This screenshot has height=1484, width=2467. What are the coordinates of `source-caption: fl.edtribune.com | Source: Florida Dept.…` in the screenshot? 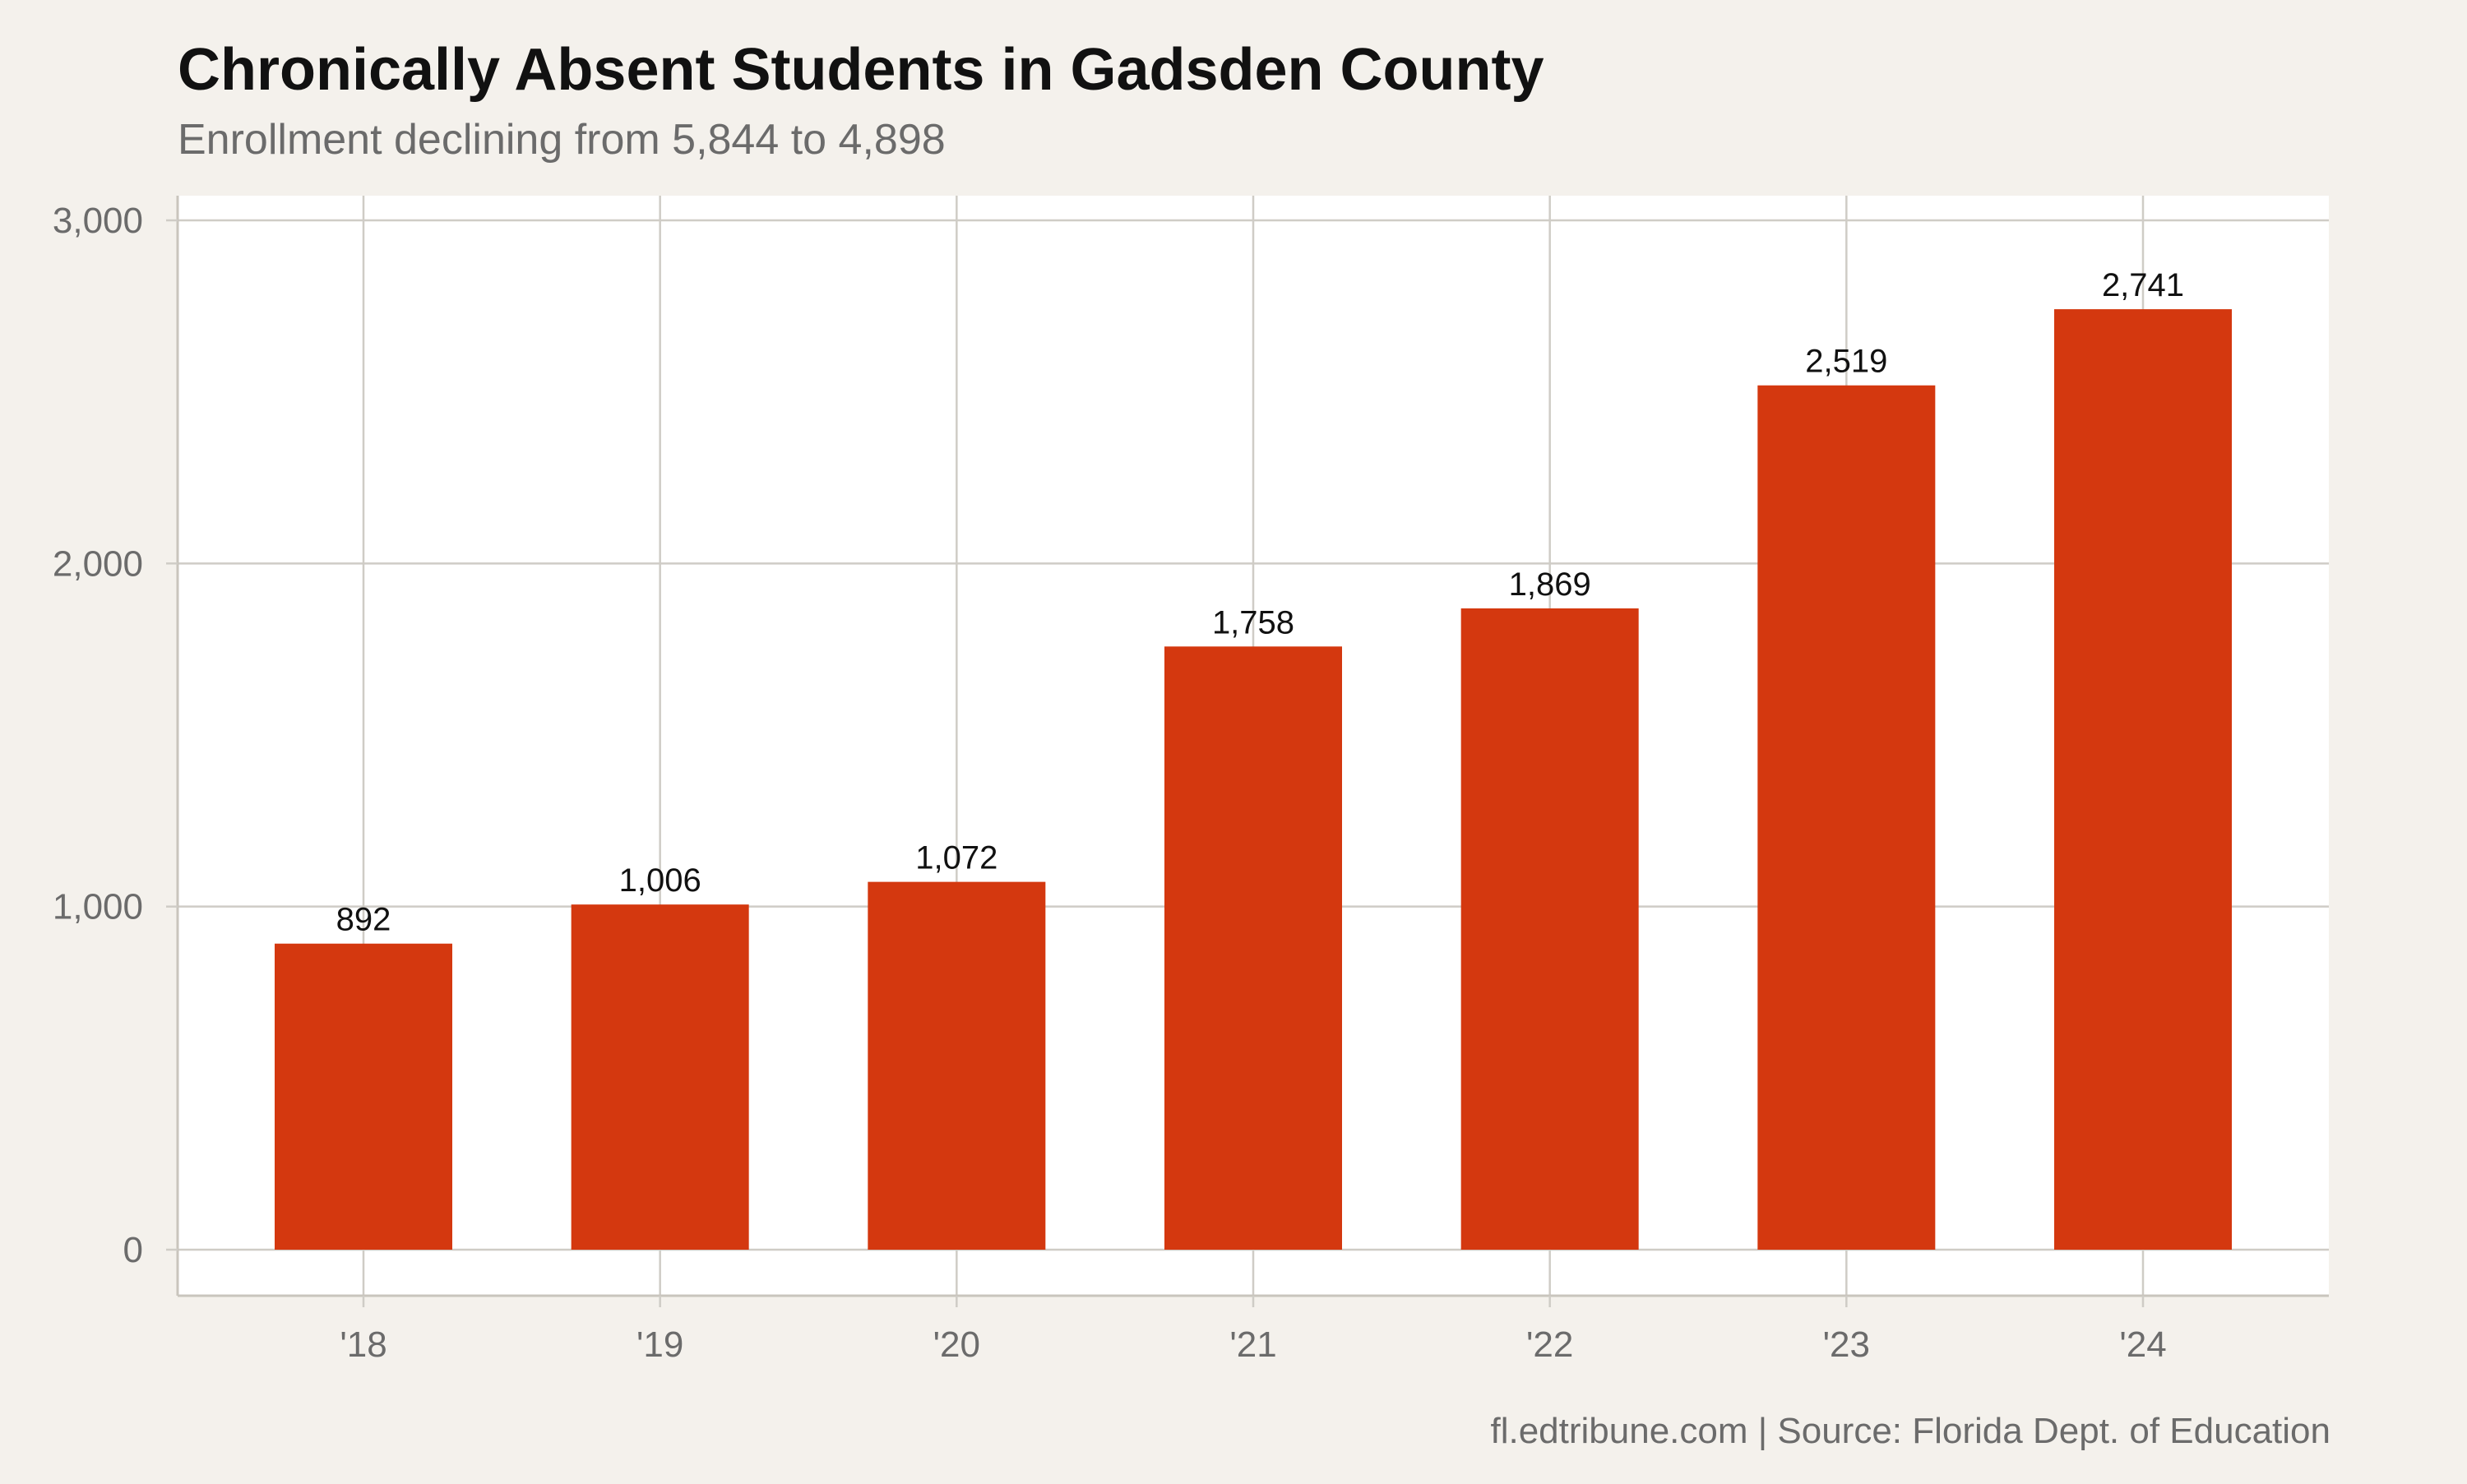 It's located at (1910, 1431).